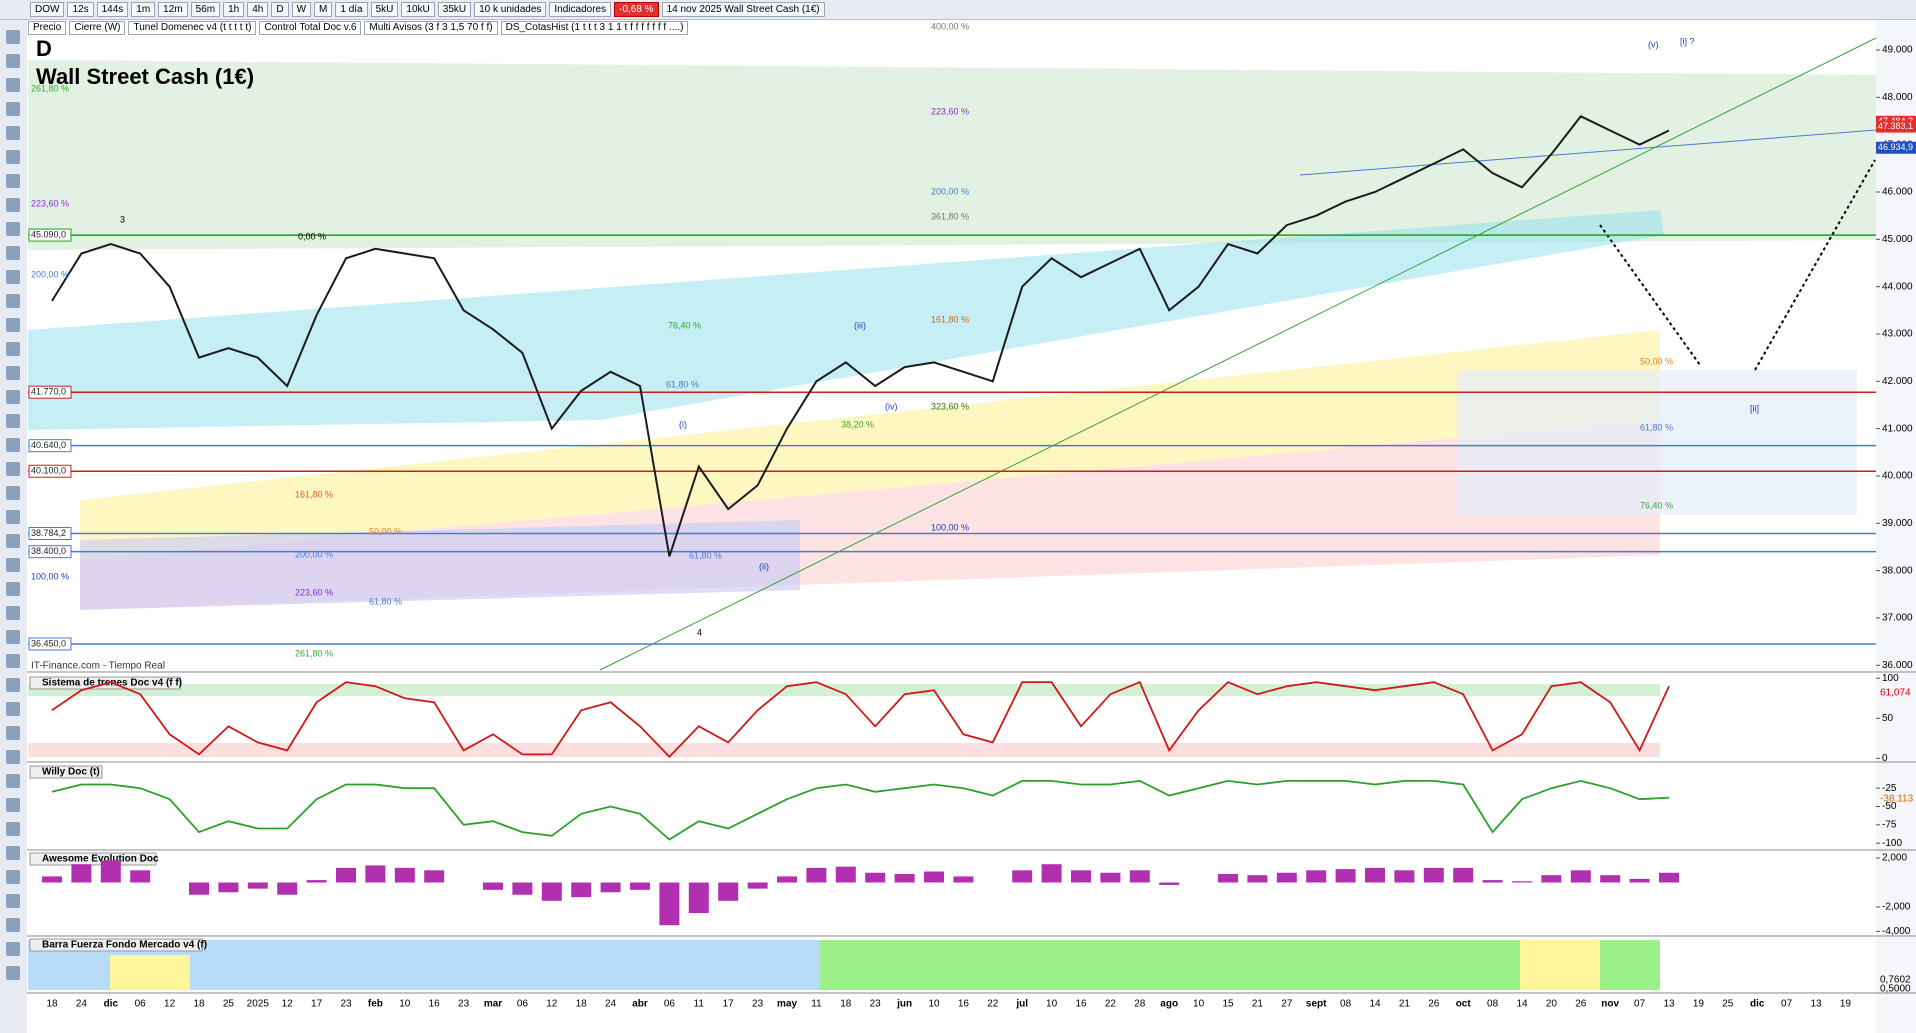  Describe the element at coordinates (1897, 50) in the screenshot. I see `y-tick-label: 49.000` at that location.